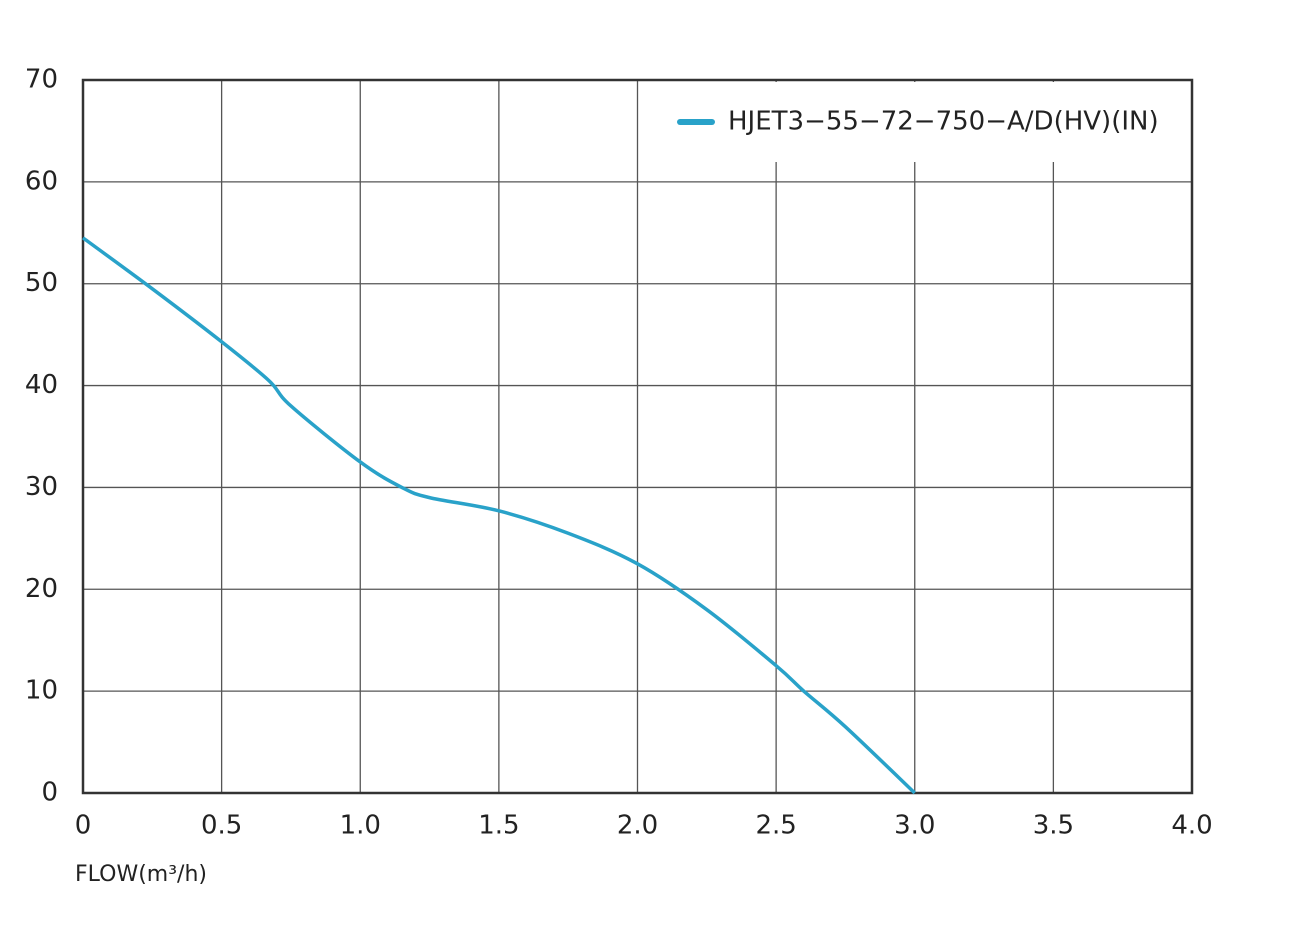 This screenshot has width=1293, height=935. Describe the element at coordinates (41, 80) in the screenshot. I see `y-tick-label: 70` at that location.